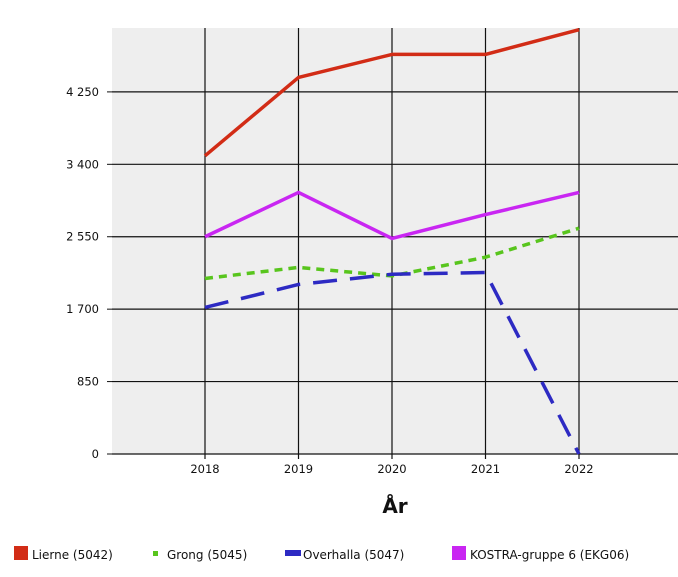 The height and width of the screenshot is (577, 678). Describe the element at coordinates (207, 555) in the screenshot. I see `legend-label: Grong (5045)` at that location.